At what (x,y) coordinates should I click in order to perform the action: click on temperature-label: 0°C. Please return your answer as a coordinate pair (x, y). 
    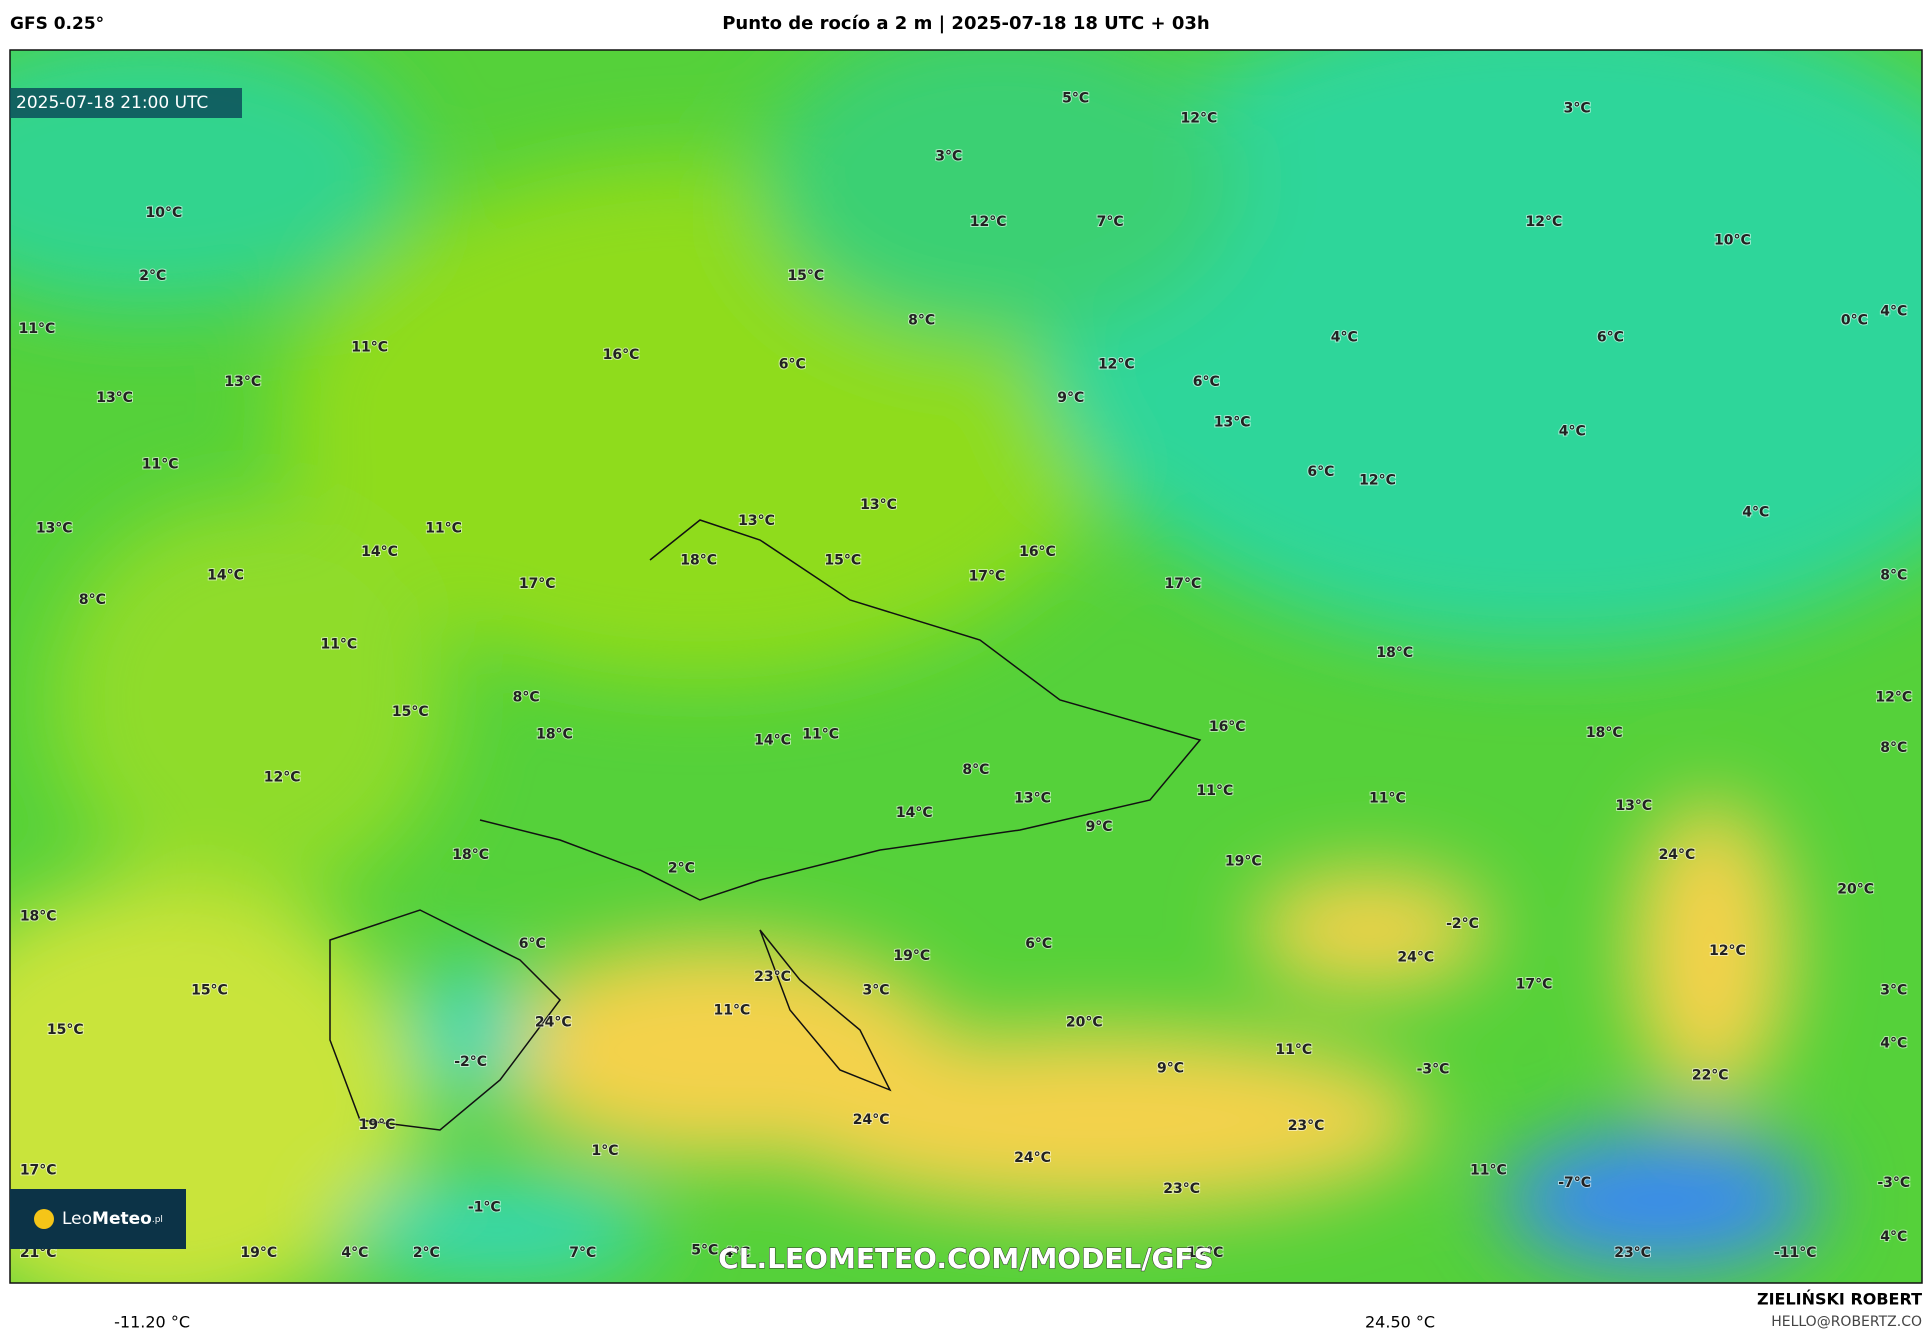
    Looking at the image, I should click on (1854, 320).